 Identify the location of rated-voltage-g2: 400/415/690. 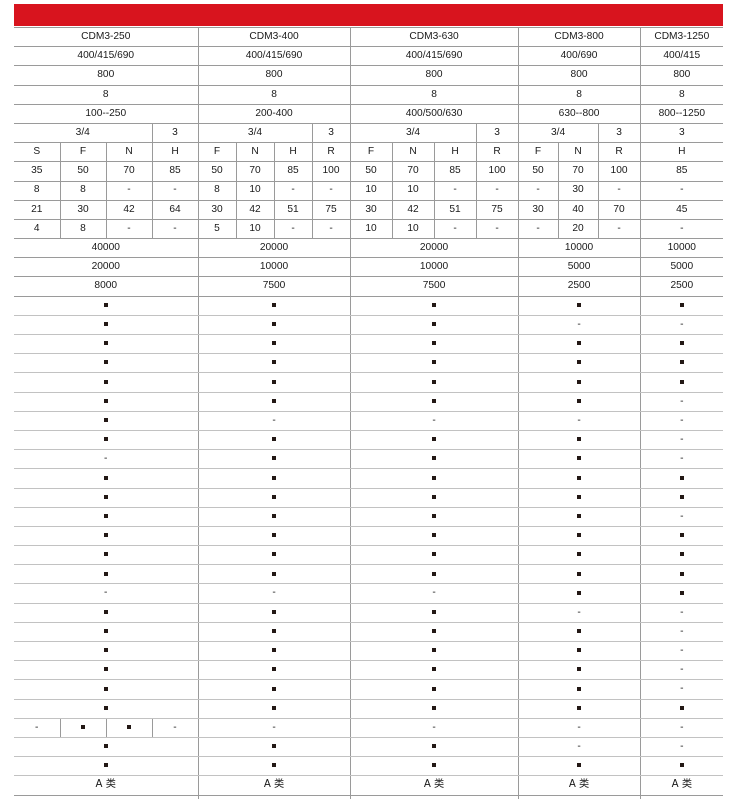
(274, 56).